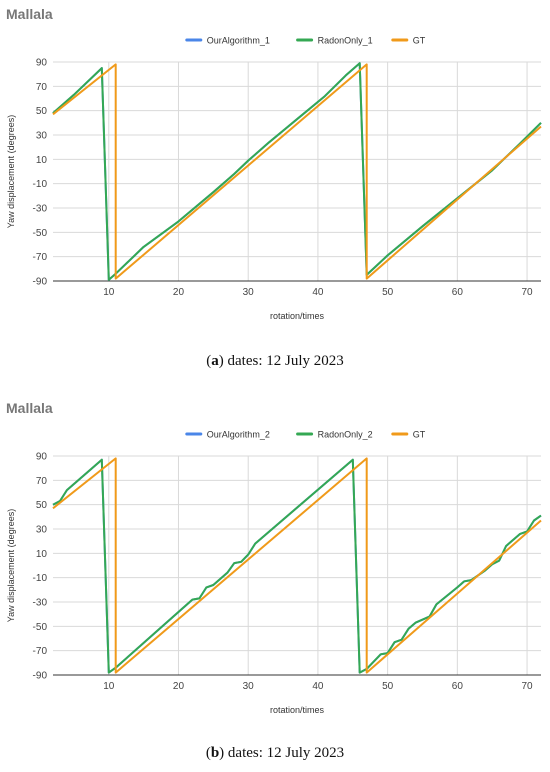 The width and height of the screenshot is (550, 772). Describe the element at coordinates (238, 435) in the screenshot. I see `legend-label: OurAlgorithm_2` at that location.